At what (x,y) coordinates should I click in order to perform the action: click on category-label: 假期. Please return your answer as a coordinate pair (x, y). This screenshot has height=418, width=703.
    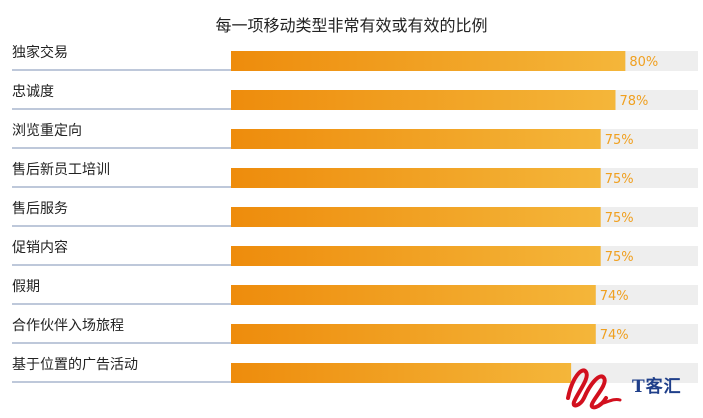
    Looking at the image, I should click on (26, 287).